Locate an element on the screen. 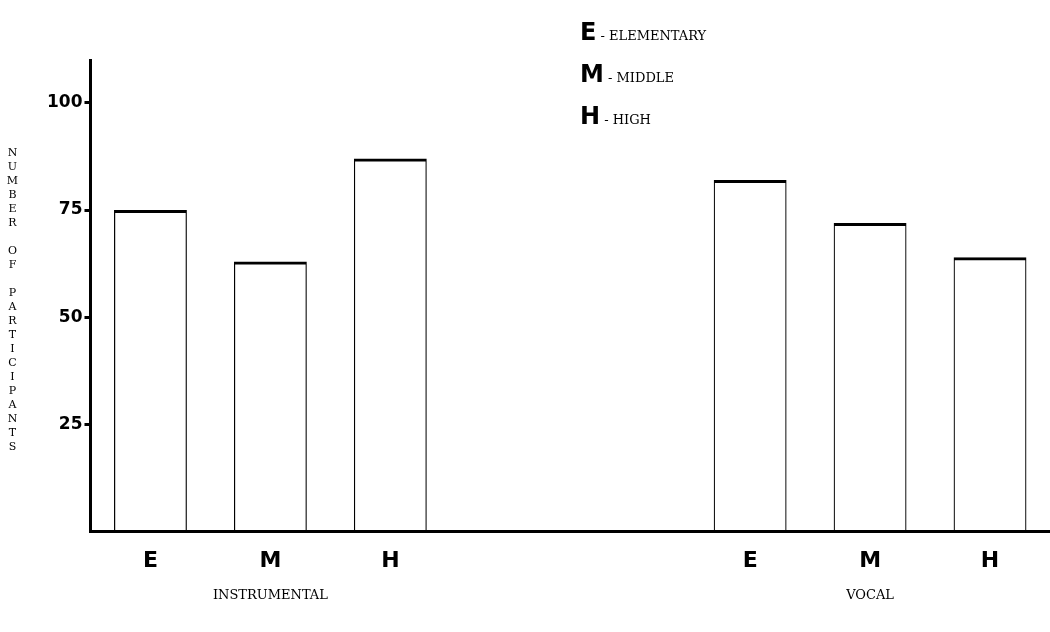 This screenshot has width=1050, height=632. annotation: M - MIDDLE is located at coordinates (627, 74).